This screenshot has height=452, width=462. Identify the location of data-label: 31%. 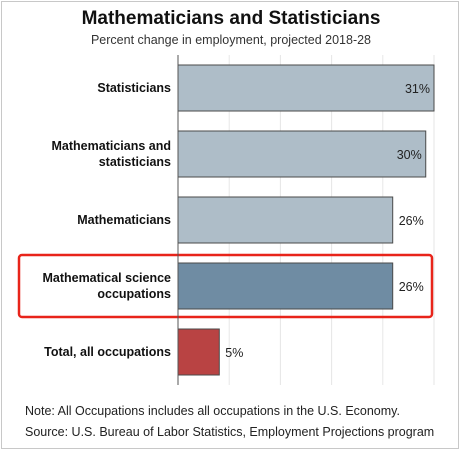
(417, 89).